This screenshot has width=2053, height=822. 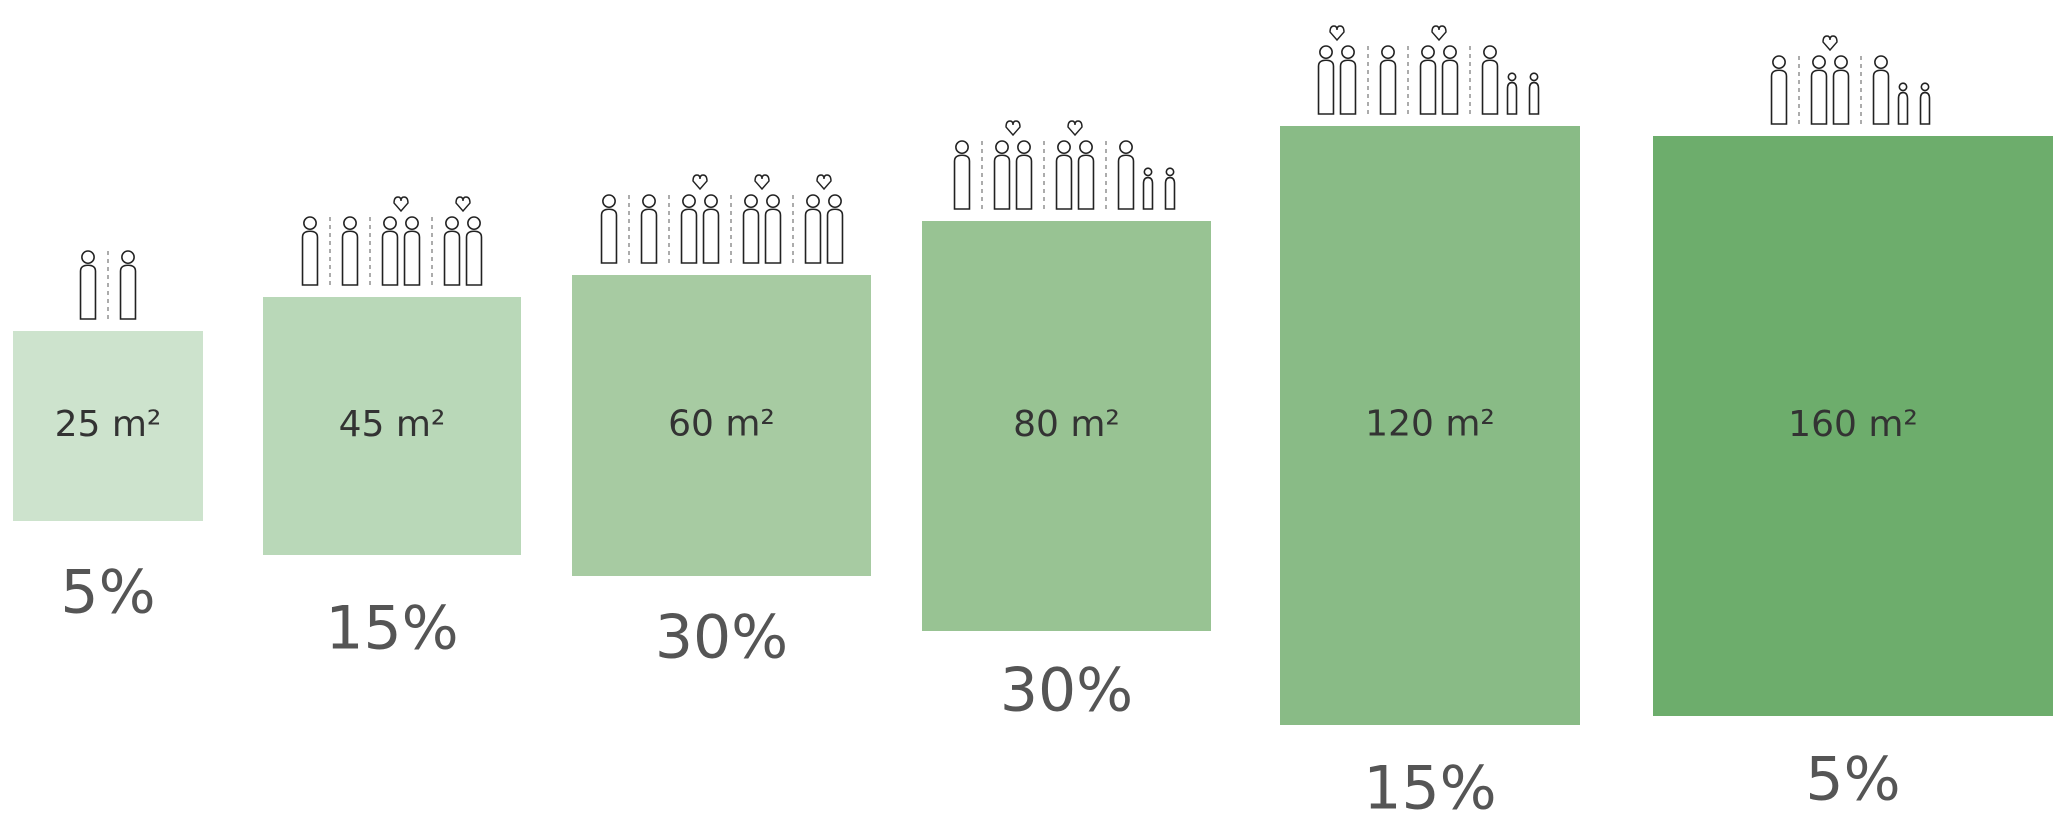 I want to click on unit: 45 m² 15%, so click(x=392, y=430).